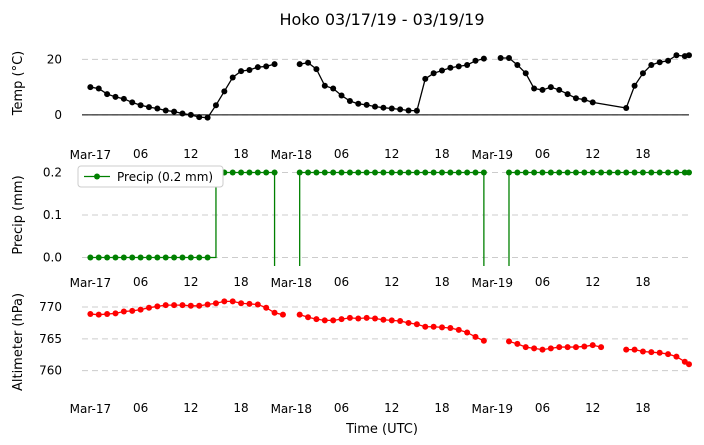 Image resolution: width=704 pixels, height=445 pixels. I want to click on precipitation-xtick-label: Mar-18, so click(291, 283).